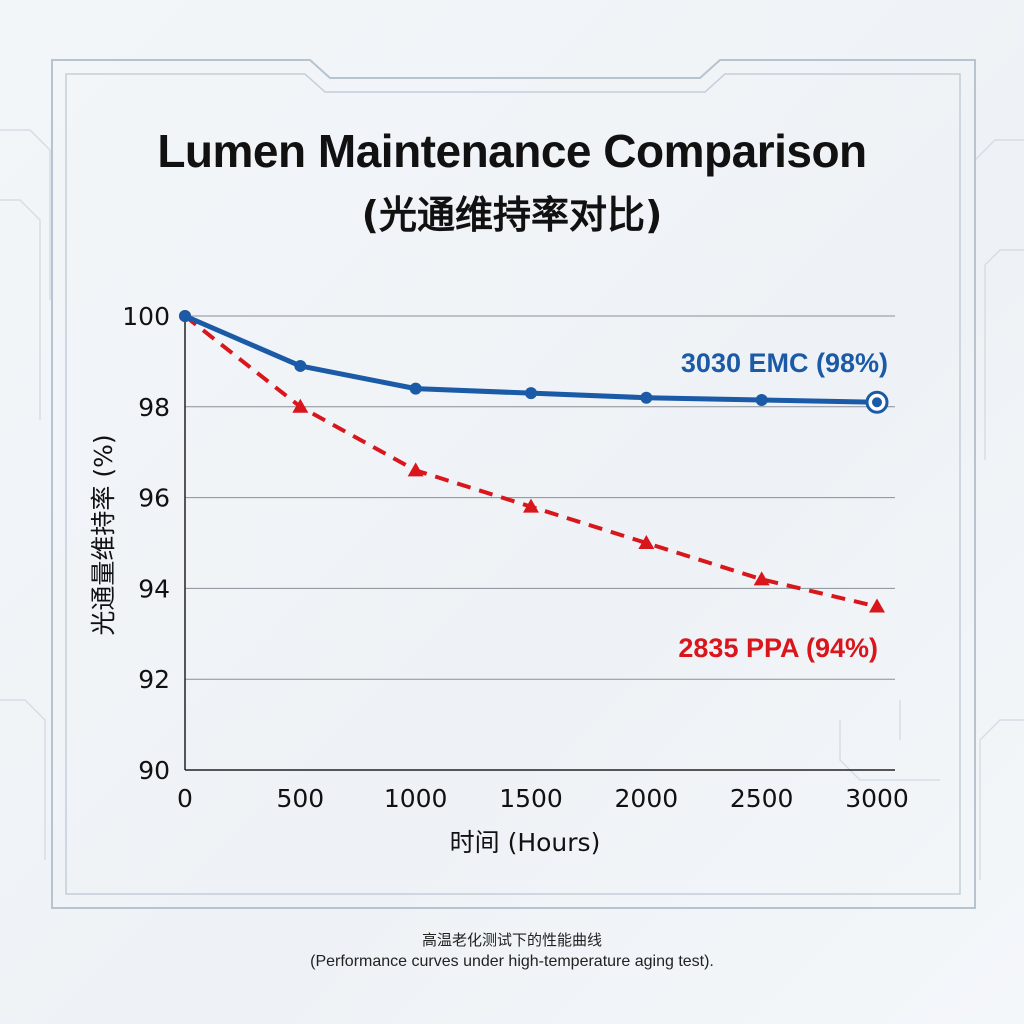 The height and width of the screenshot is (1024, 1024). Describe the element at coordinates (154, 498) in the screenshot. I see `y-tick-label: 96` at that location.